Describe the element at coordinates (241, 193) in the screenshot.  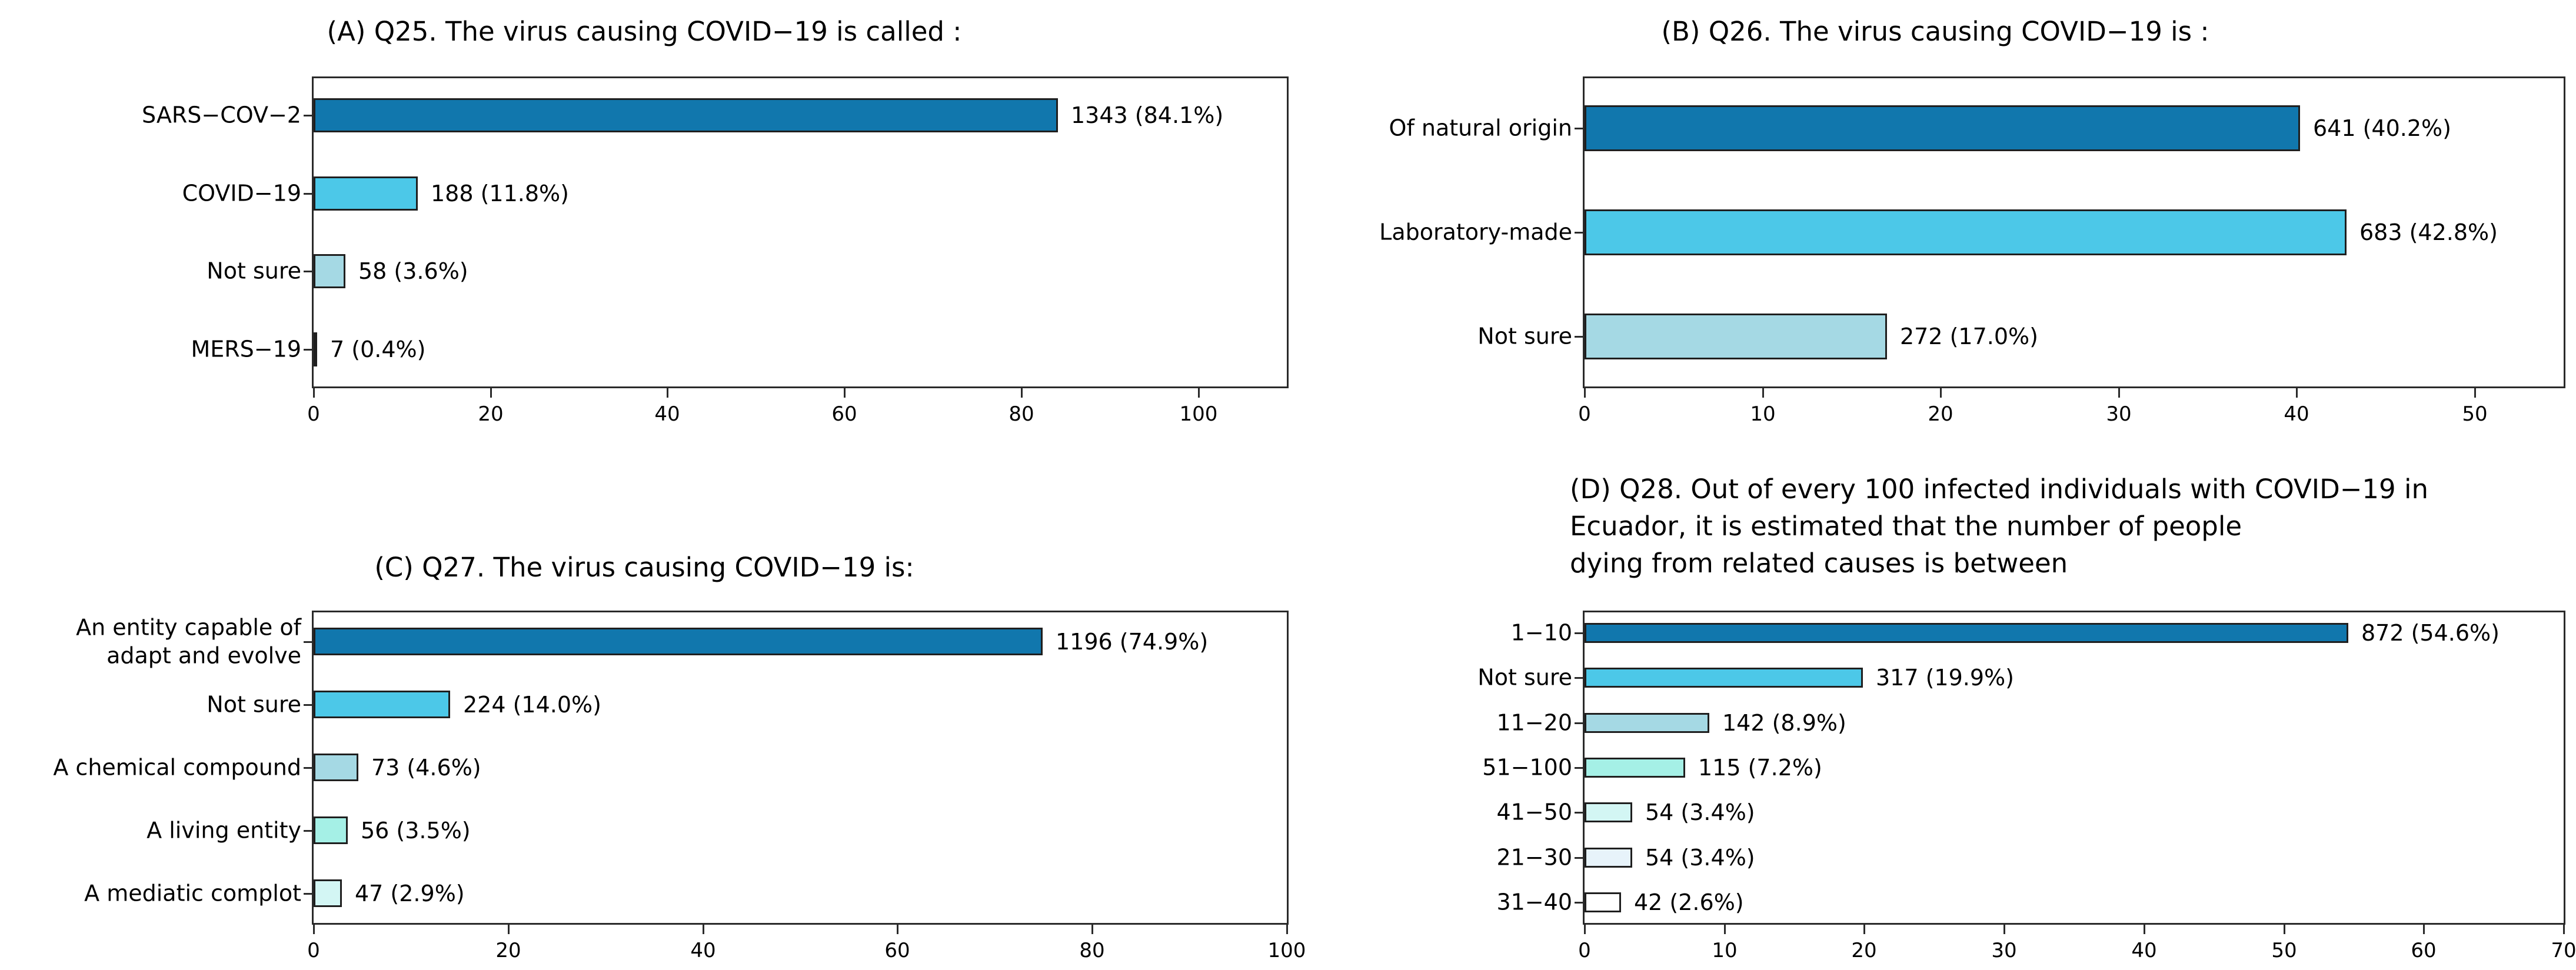
I see `category-label: COVID−19` at that location.